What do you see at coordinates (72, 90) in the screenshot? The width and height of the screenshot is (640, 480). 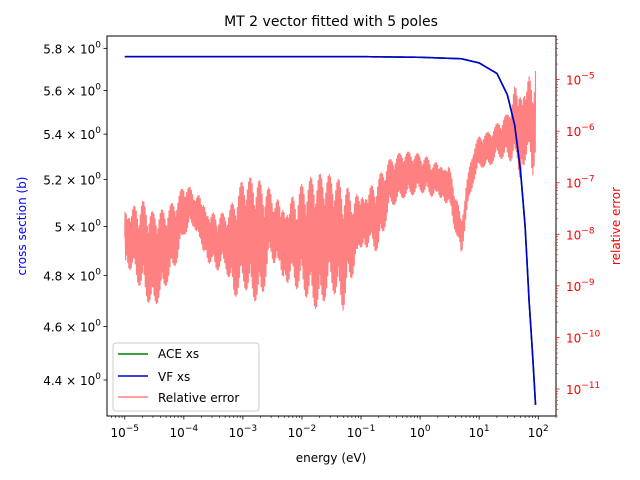 I see `y-left-tick-label: 5.6 × 100` at bounding box center [72, 90].